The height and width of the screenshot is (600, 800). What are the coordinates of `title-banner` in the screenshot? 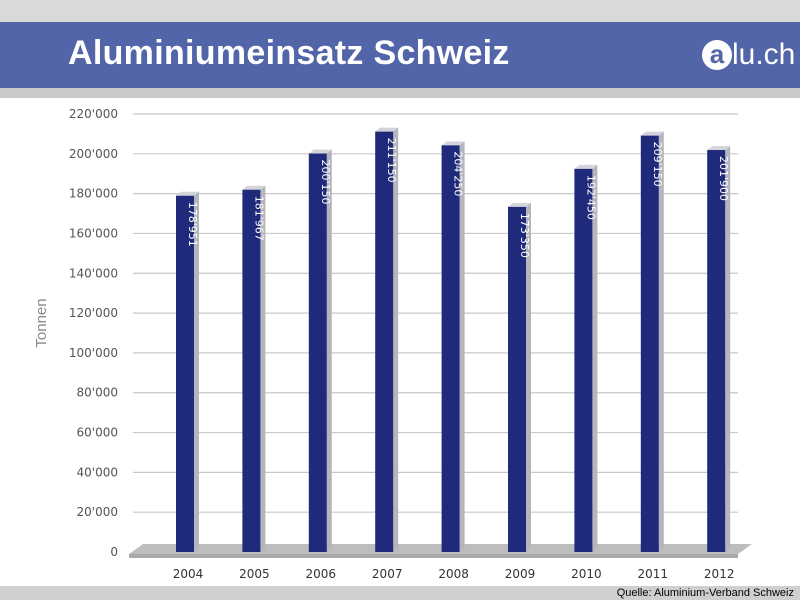 It's located at (400, 55).